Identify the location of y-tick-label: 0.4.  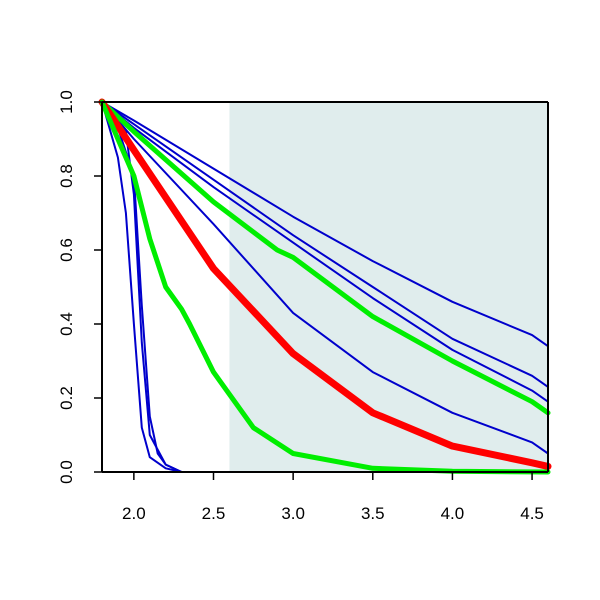
(66, 324).